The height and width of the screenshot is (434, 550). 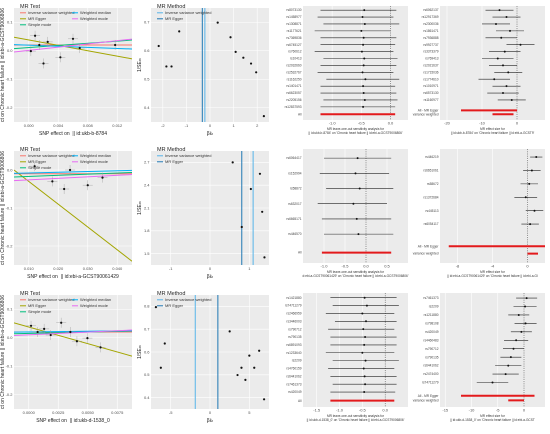 What do you see at coordinates (147, 306) in the screenshot?
I see `y-tick-label: 0.8` at bounding box center [147, 306].